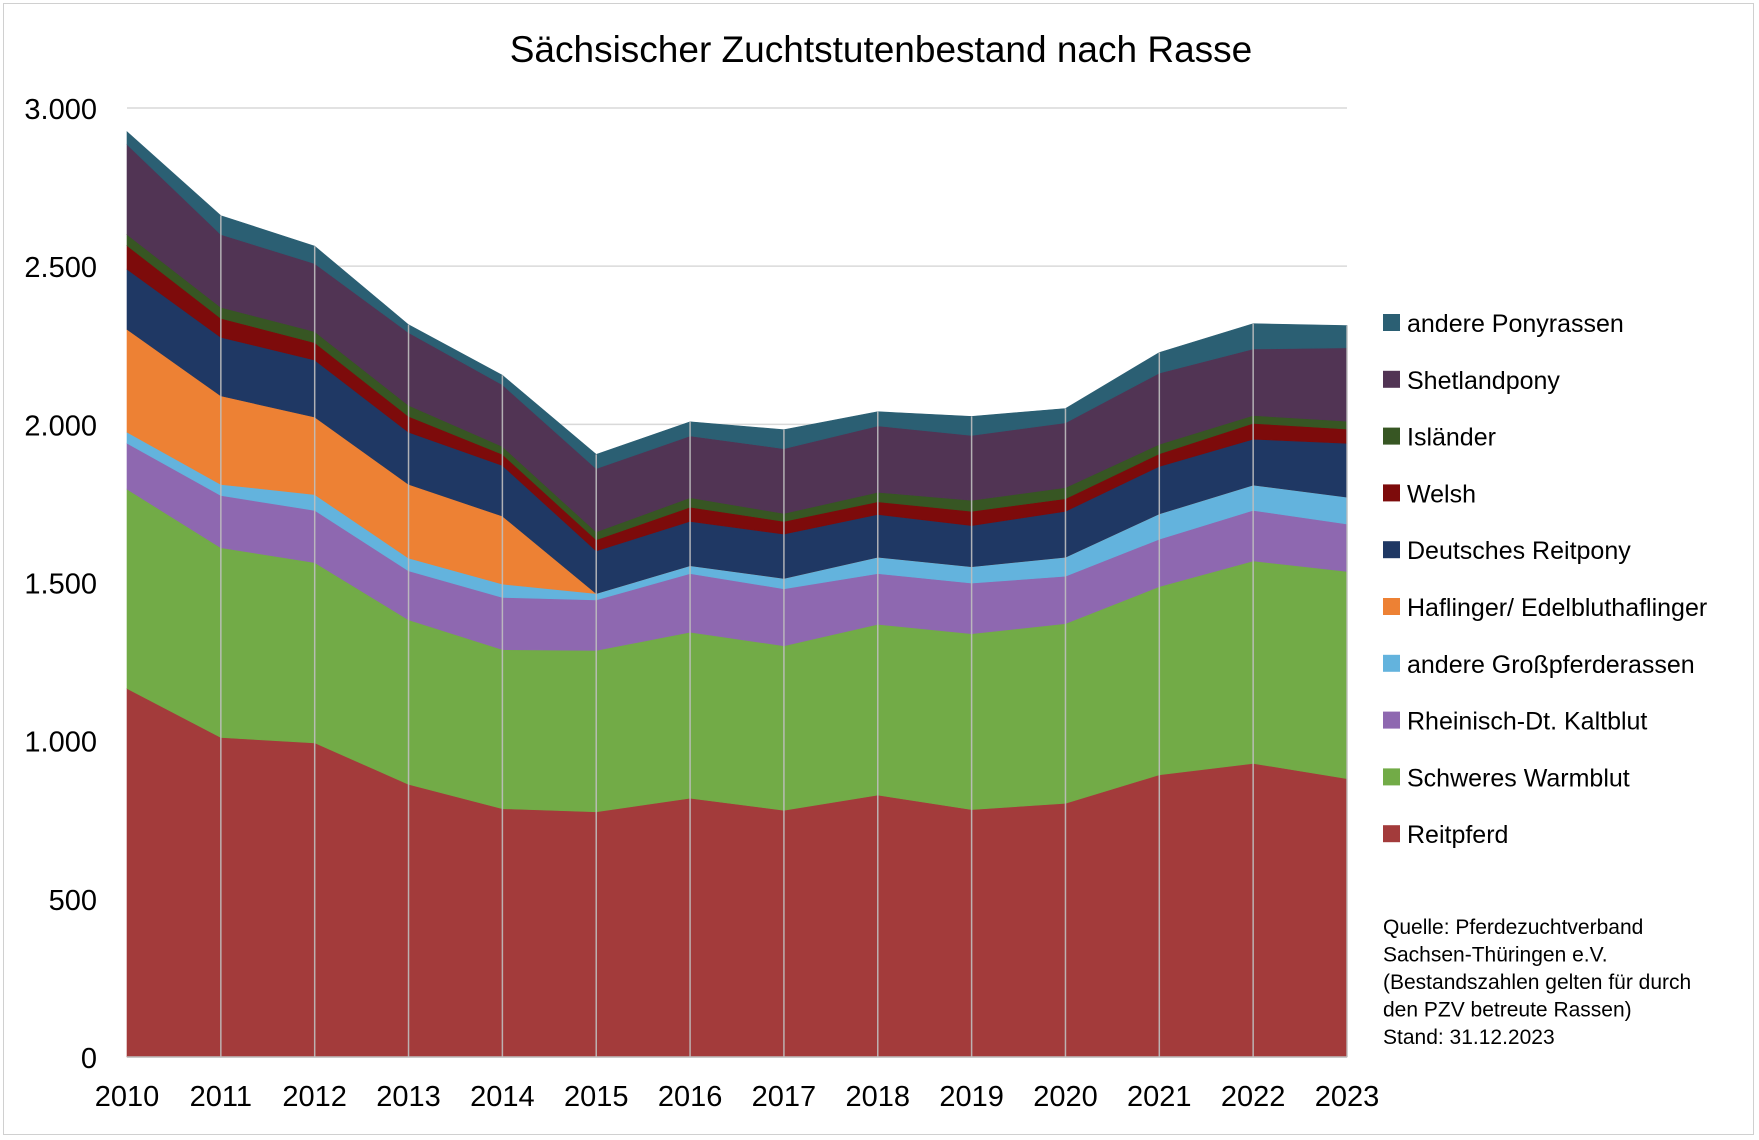 This screenshot has width=1759, height=1140. I want to click on y-tick-label: 1.500, so click(60, 585).